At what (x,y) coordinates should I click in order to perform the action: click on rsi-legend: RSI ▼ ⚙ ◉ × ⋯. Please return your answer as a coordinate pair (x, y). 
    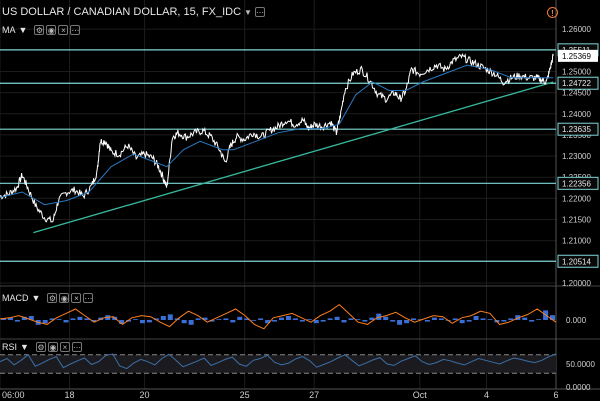
    Looking at the image, I should click on (42, 347).